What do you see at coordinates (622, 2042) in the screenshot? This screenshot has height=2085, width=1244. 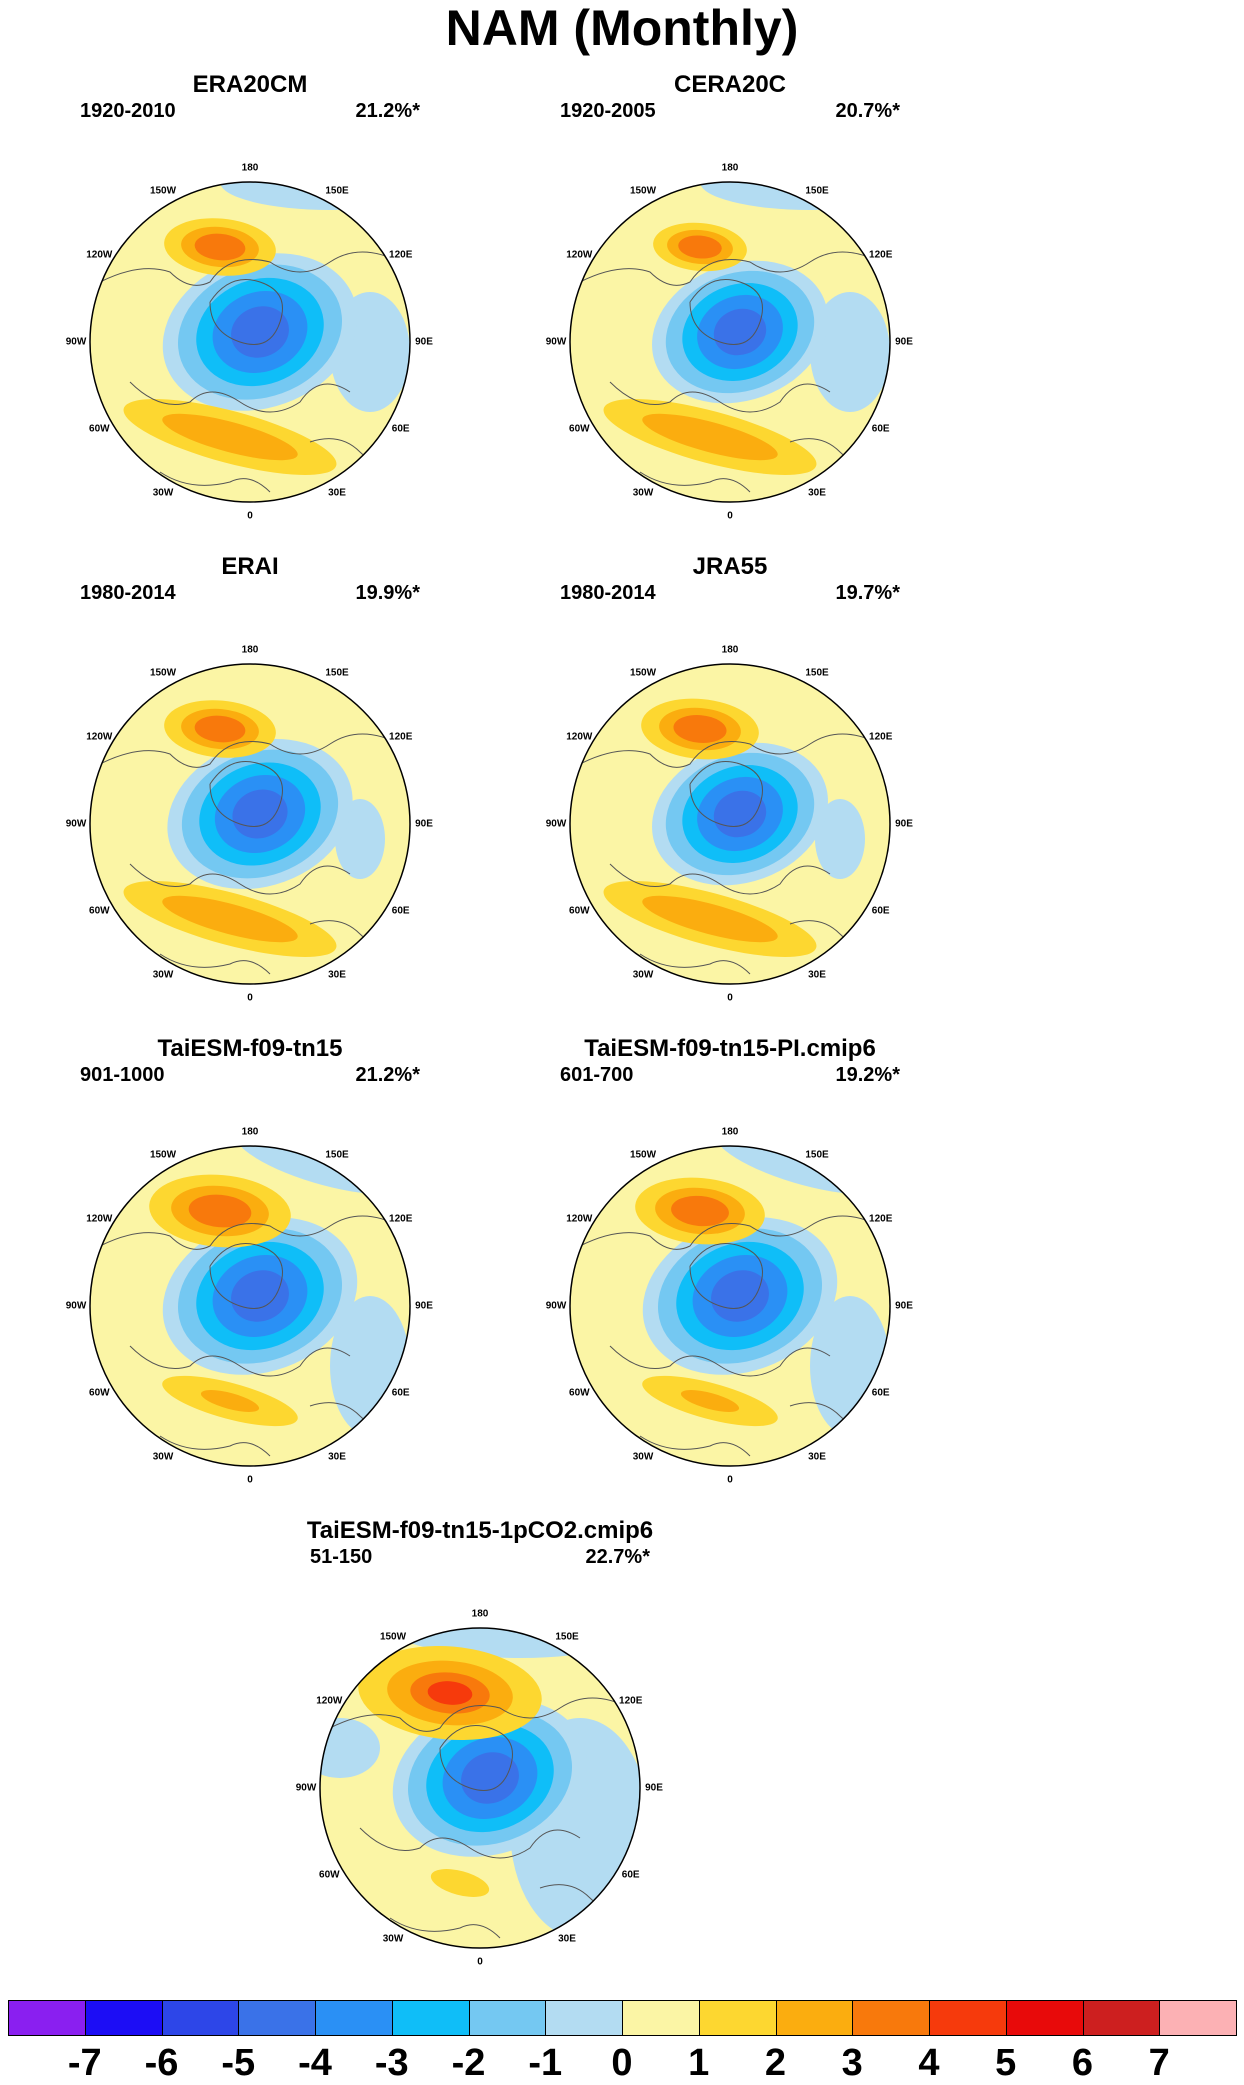 I see `colorbar: -7 -6 -5 -4 -3 -2 -1 0 1 2 3 4 5 6 7` at bounding box center [622, 2042].